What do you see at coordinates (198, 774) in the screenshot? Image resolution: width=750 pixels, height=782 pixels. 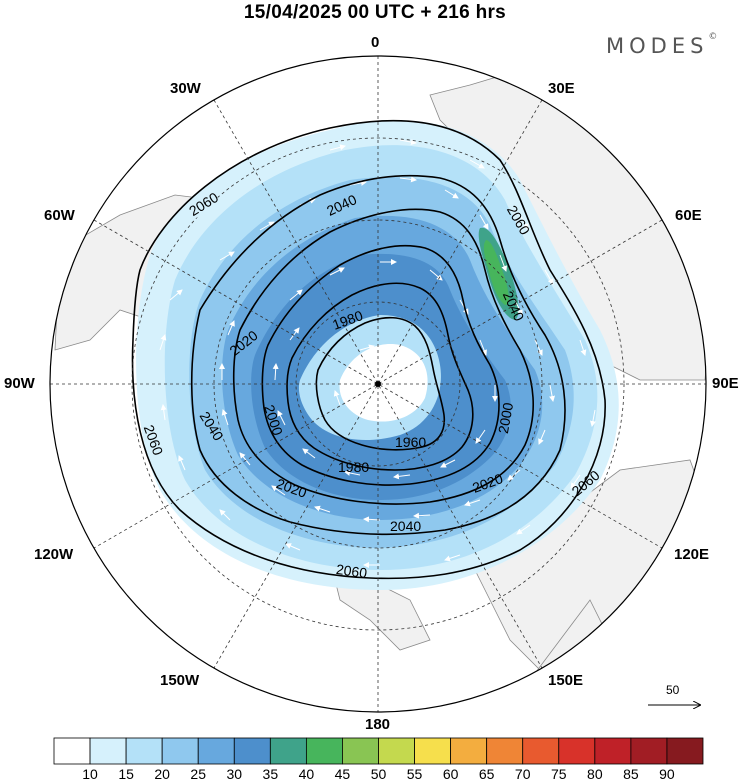 I see `colorbar-tick-label: 25` at bounding box center [198, 774].